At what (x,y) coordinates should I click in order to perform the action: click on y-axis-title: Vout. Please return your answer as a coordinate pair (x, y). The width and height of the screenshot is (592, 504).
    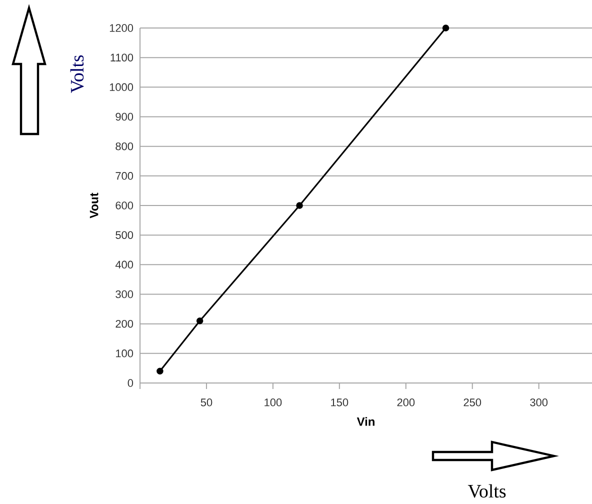
    Looking at the image, I should click on (94, 205).